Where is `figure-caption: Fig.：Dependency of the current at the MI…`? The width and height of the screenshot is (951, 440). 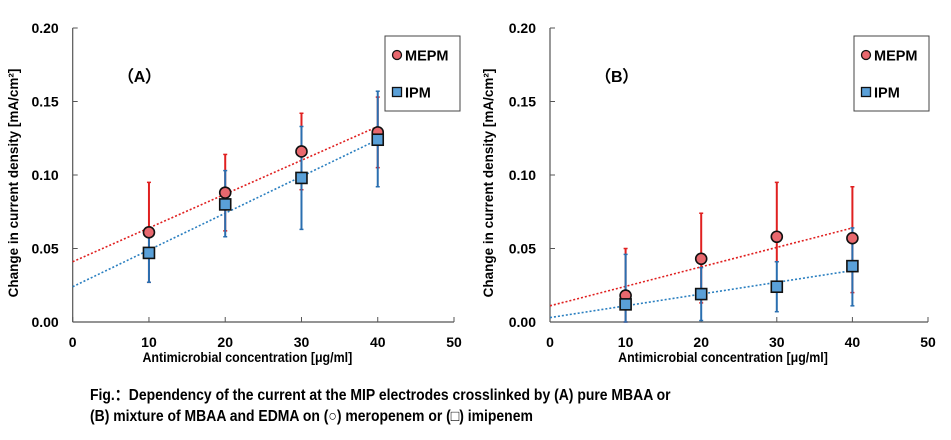
figure-caption: Fig.：Dependency of the current at the MI… is located at coordinates (380, 406).